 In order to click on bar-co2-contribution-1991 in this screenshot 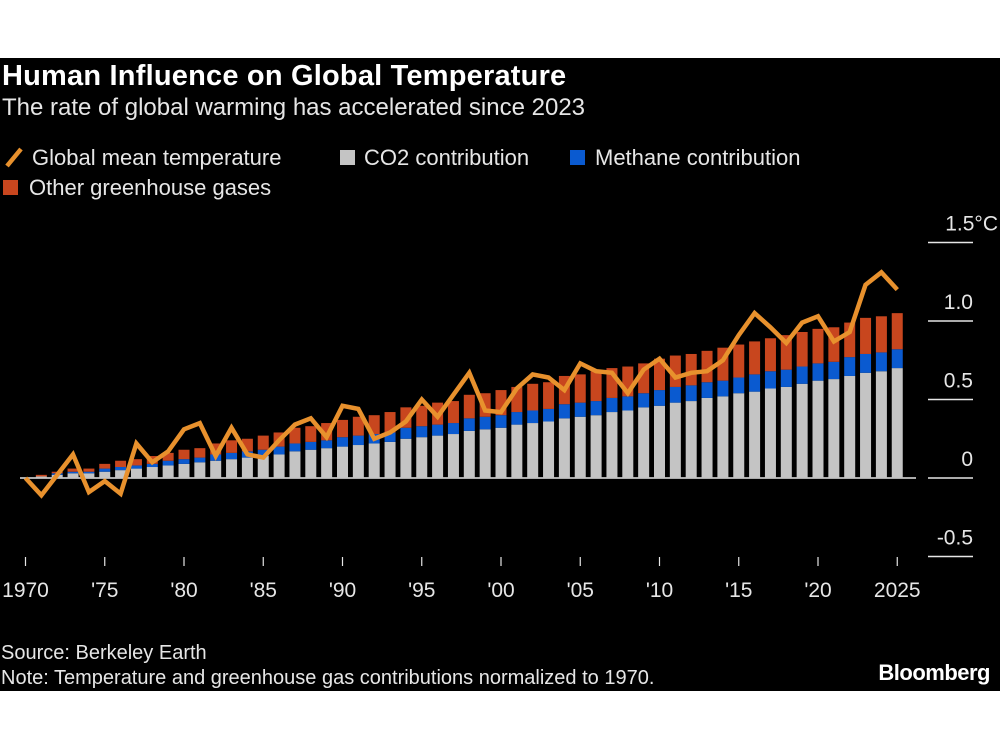, I will do `click(358, 461)`.